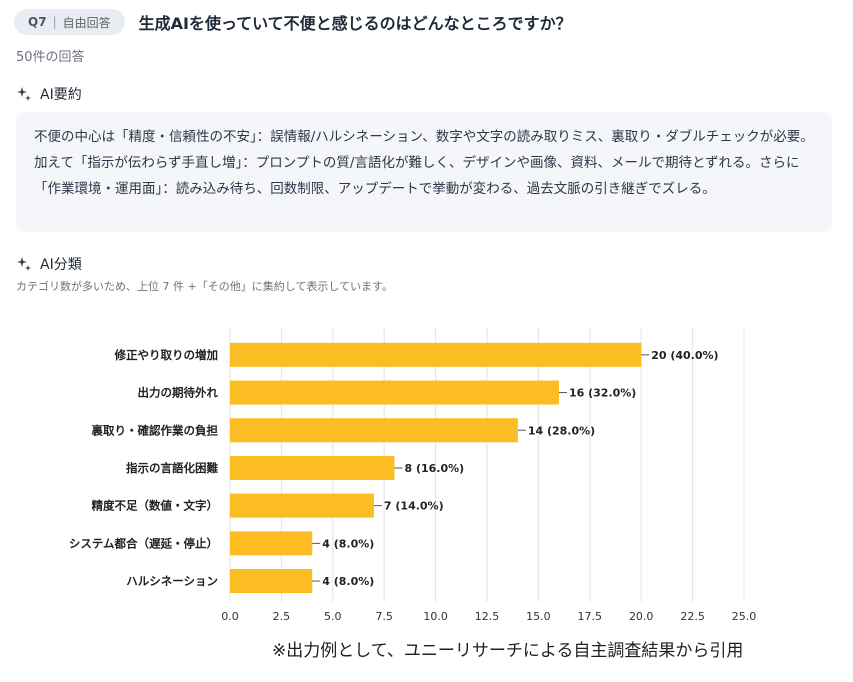 The image size is (853, 682). I want to click on data-label: 16 (32.0%), so click(602, 393).